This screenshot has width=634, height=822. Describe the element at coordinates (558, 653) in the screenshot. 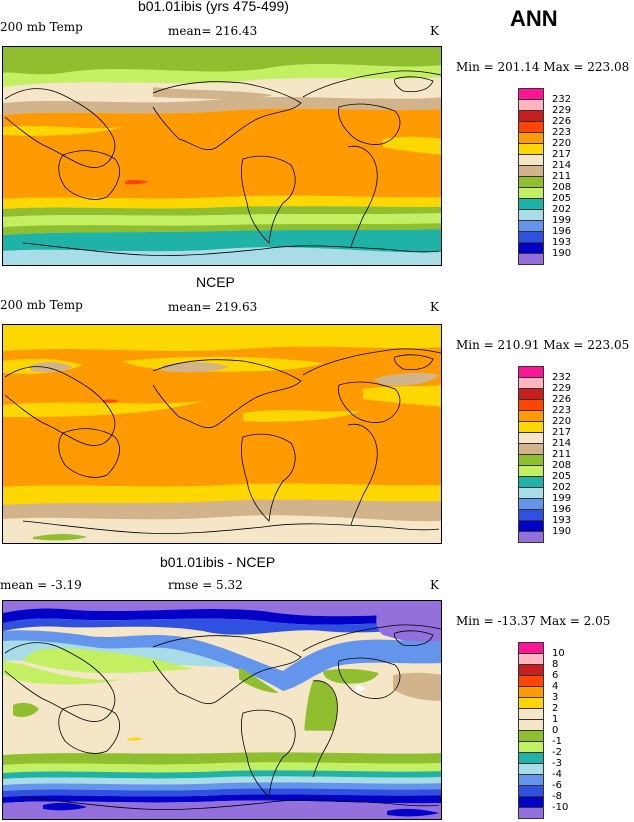

I see `panel3-legend-label: 10` at that location.